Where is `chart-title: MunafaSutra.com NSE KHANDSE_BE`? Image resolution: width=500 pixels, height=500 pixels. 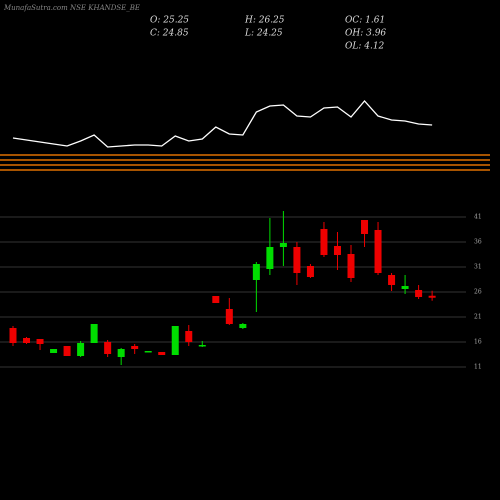
chart-title: MunafaSutra.com NSE KHANDSE_BE is located at coordinates (71, 8).